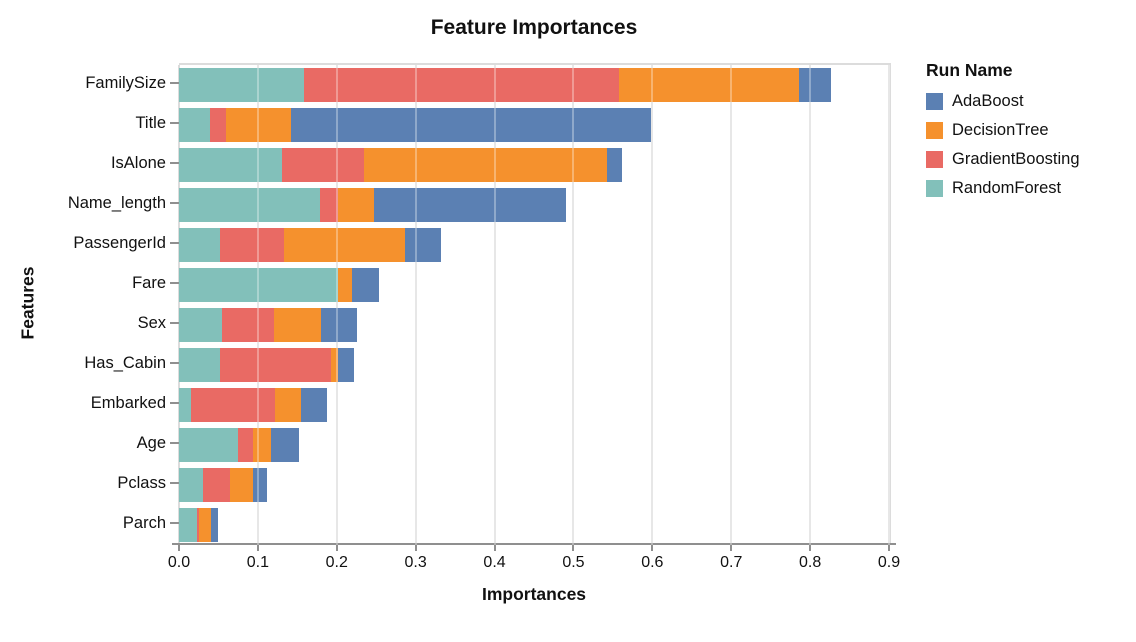 The width and height of the screenshot is (1136, 642). Describe the element at coordinates (188, 525) in the screenshot. I see `bar-segment-parch-randomforest` at that location.